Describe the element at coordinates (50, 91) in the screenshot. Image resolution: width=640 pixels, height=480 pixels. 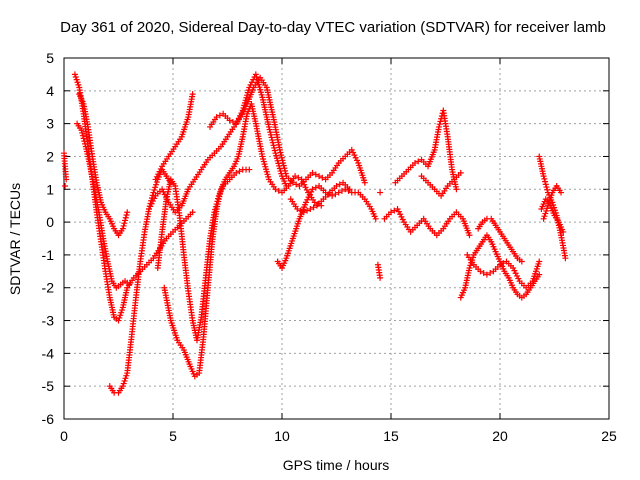
I see `y-tick-label: 4` at that location.